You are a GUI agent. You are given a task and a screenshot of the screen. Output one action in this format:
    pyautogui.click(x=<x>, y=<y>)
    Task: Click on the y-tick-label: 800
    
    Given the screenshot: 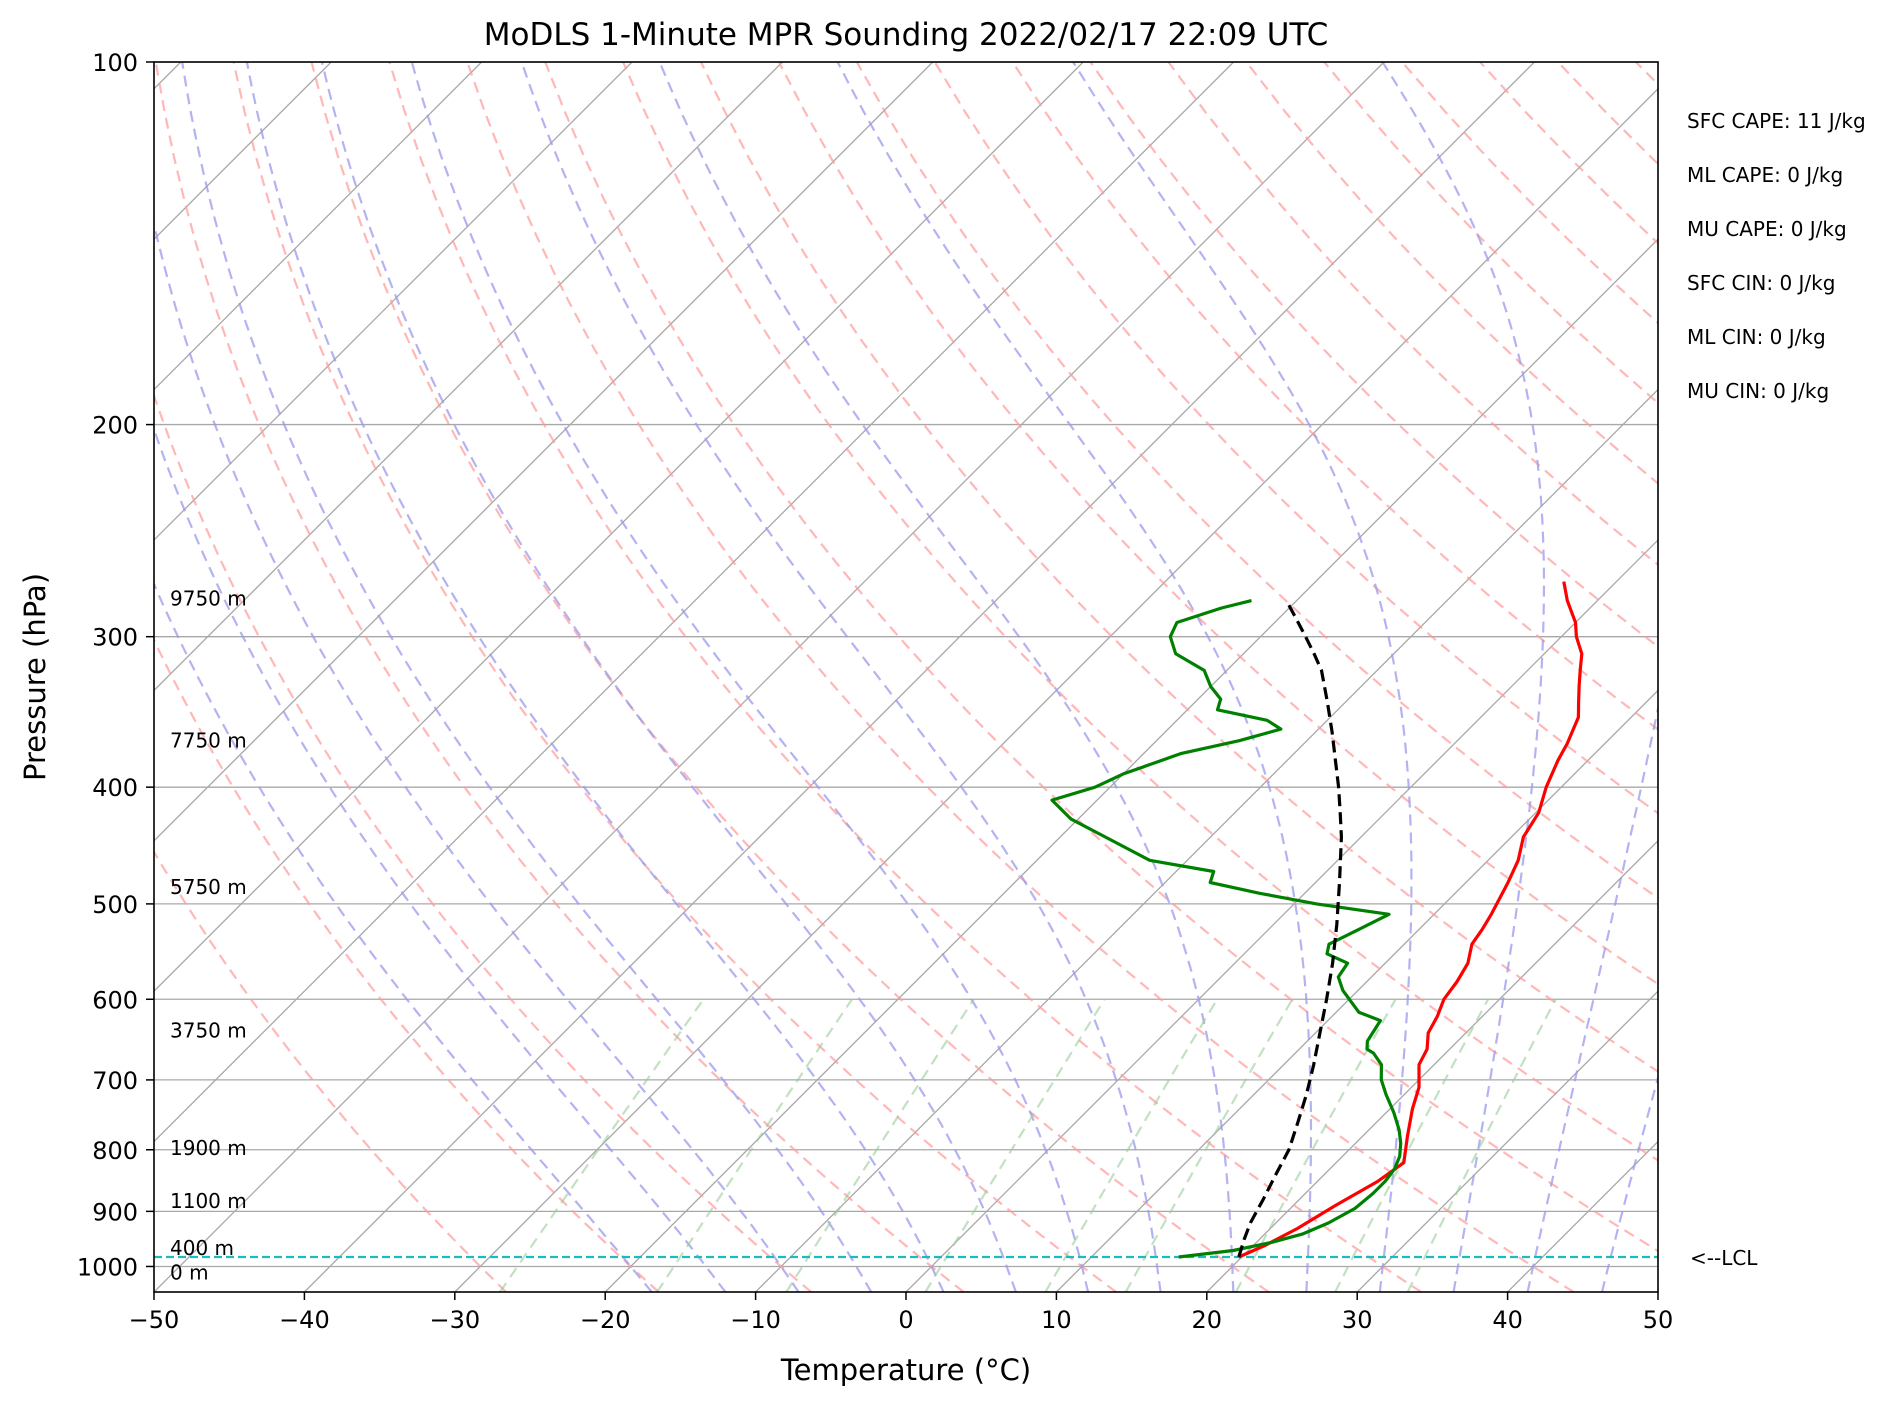 What is the action you would take?
    pyautogui.click(x=115, y=1151)
    